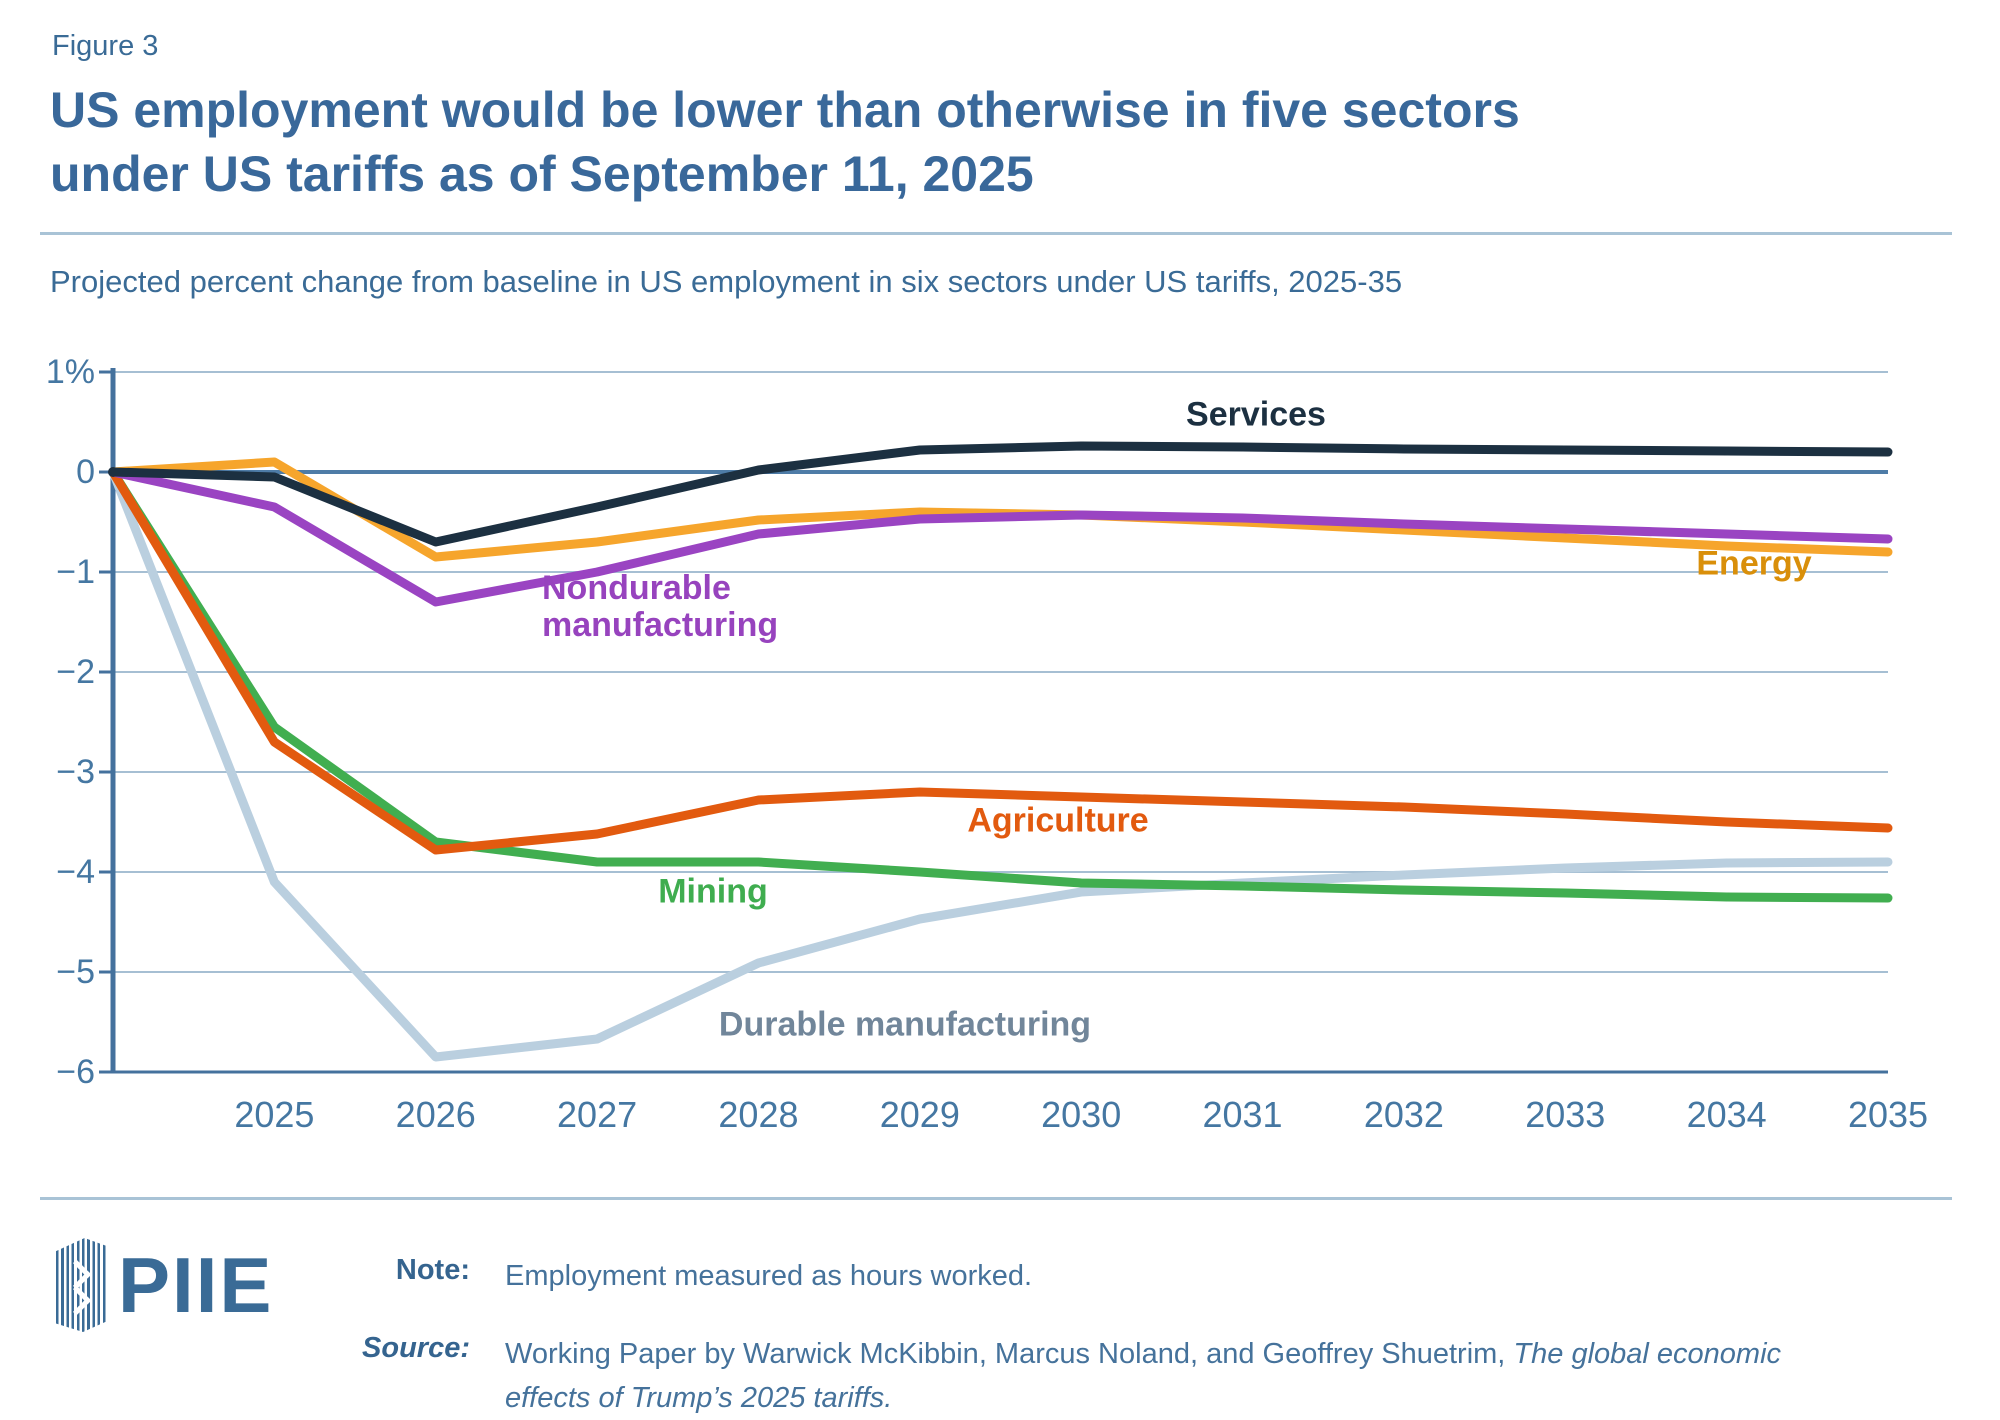 The width and height of the screenshot is (2000, 1420). Describe the element at coordinates (1256, 414) in the screenshot. I see `series-label-services: Services` at that location.